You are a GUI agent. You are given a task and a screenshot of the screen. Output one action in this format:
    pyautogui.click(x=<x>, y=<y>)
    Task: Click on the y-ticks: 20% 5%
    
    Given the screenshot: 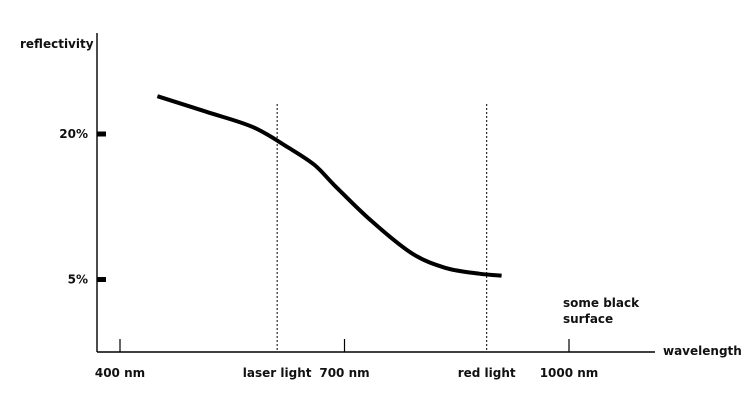 What is the action you would take?
    pyautogui.click(x=82, y=207)
    